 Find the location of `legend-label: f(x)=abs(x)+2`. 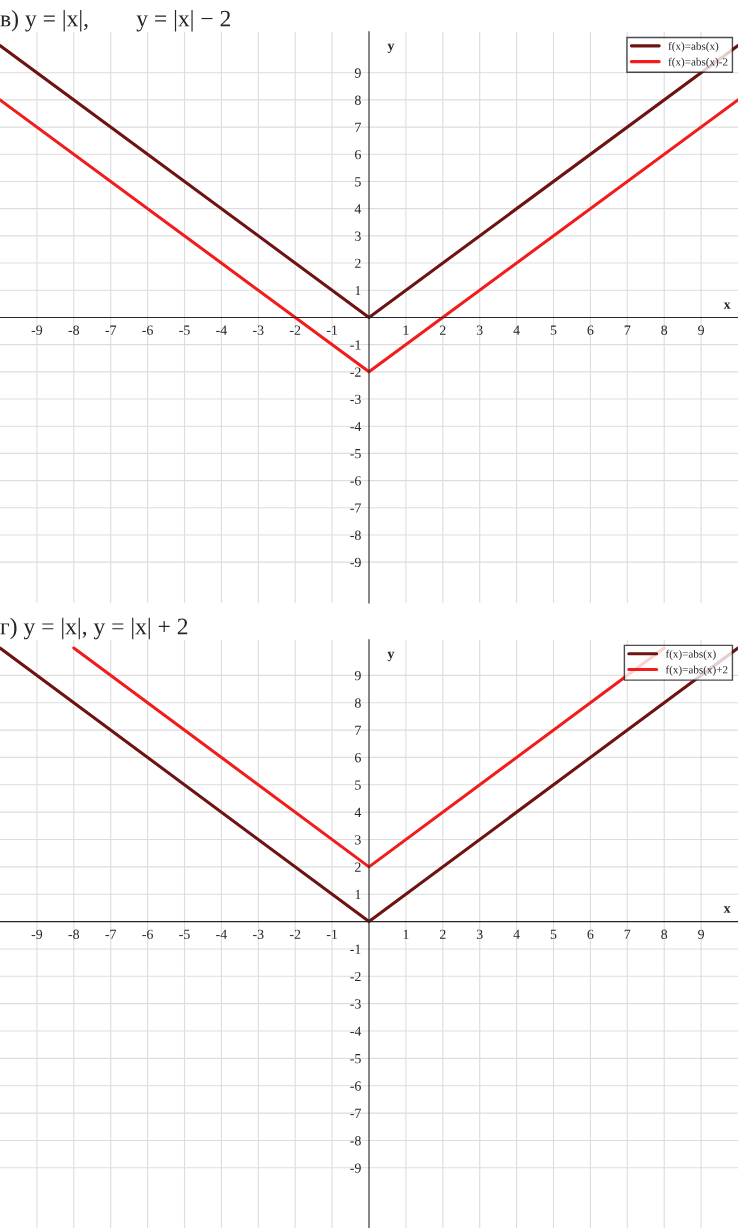

legend-label: f(x)=abs(x)+2 is located at coordinates (696, 670).